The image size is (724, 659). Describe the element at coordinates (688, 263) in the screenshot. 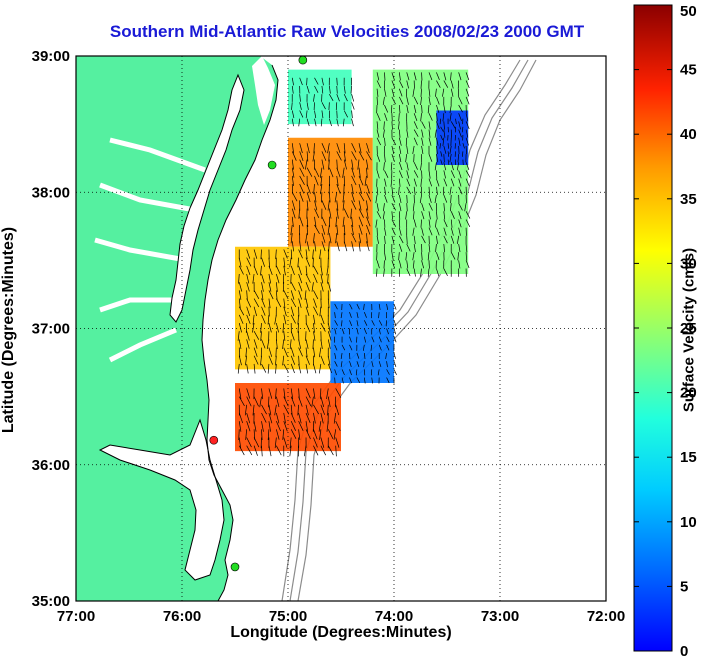

I see `colorbar-tick-label: 30` at that location.